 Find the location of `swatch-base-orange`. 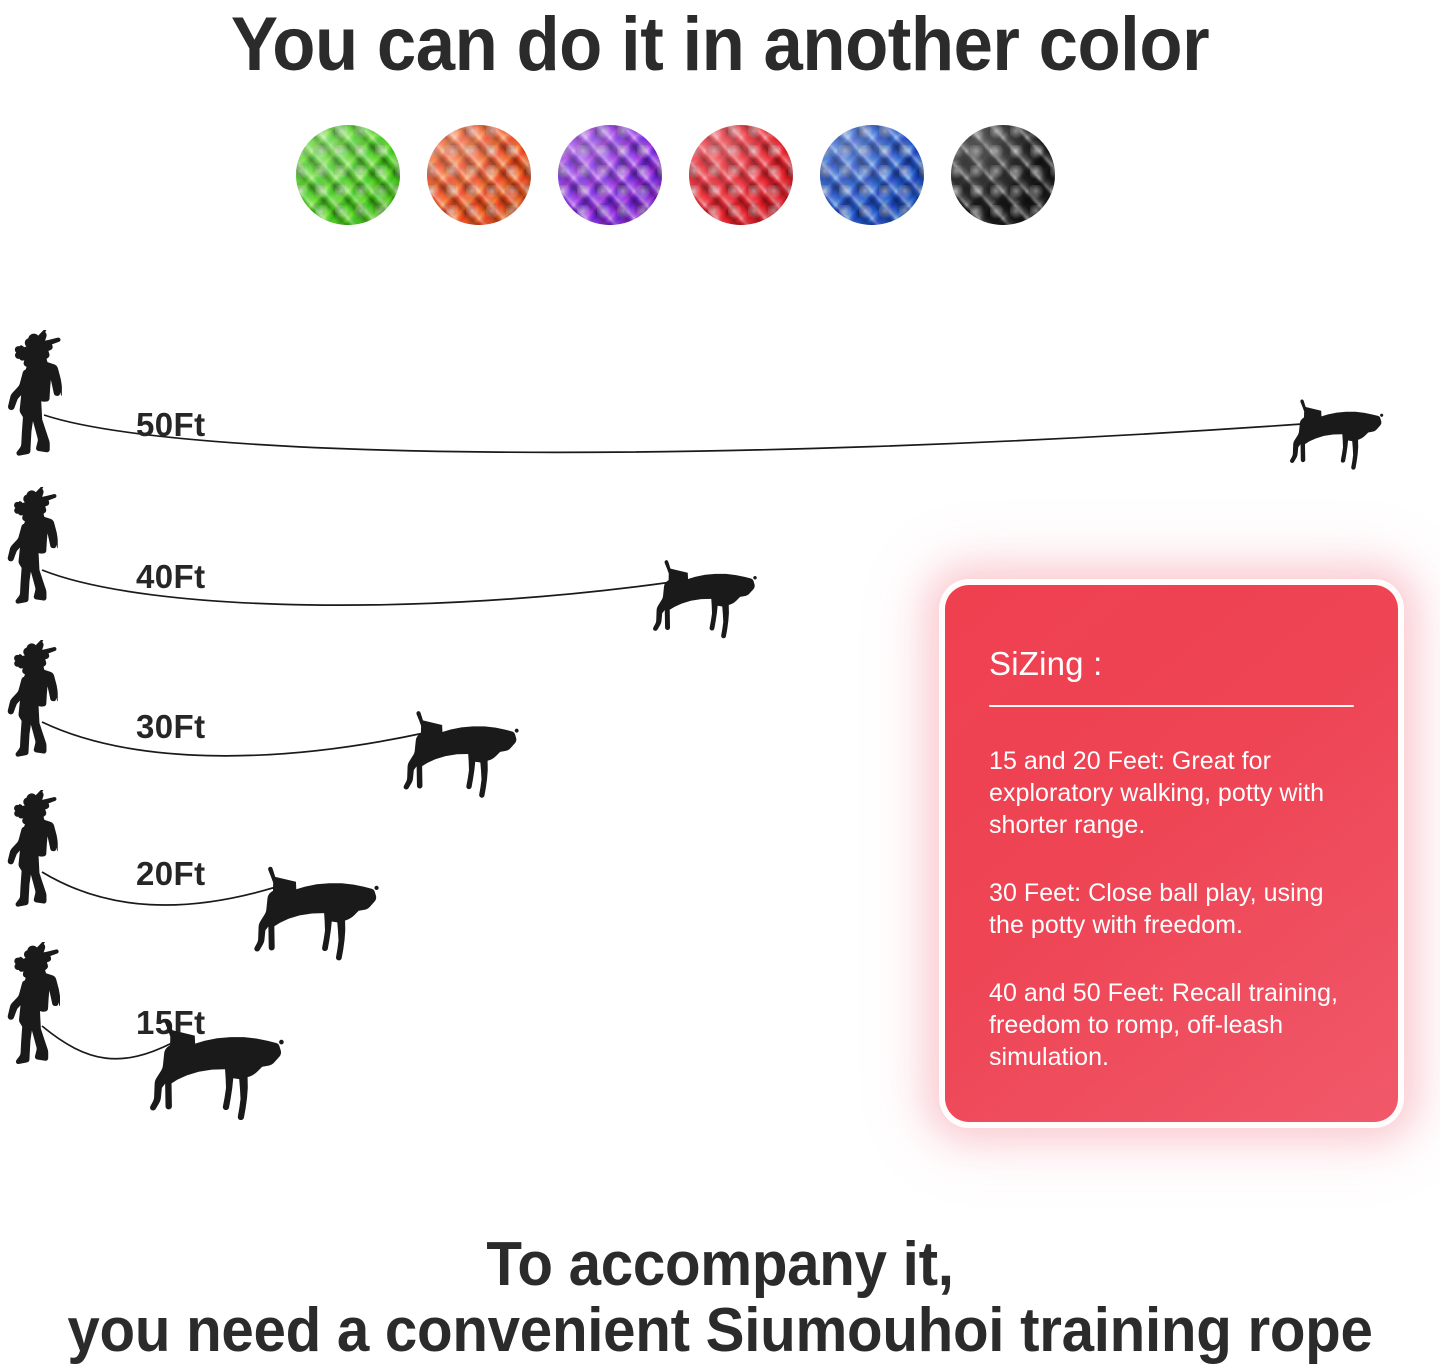

swatch-base-orange is located at coordinates (479, 175).